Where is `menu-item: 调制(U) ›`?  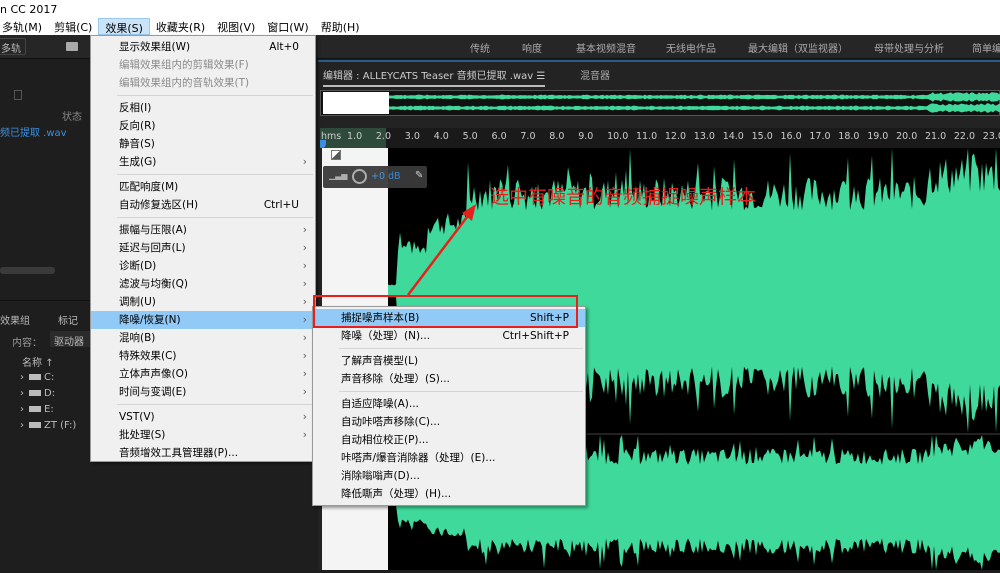
menu-item: 调制(U) › is located at coordinates (203, 302).